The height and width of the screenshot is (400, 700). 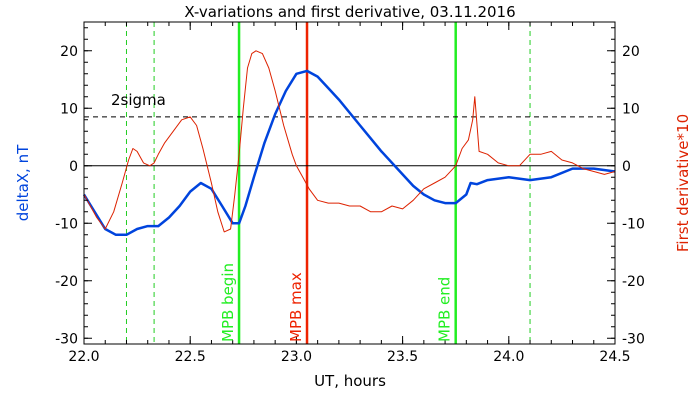 What do you see at coordinates (631, 52) in the screenshot?
I see `y-tick-label-right-5: 20` at bounding box center [631, 52].